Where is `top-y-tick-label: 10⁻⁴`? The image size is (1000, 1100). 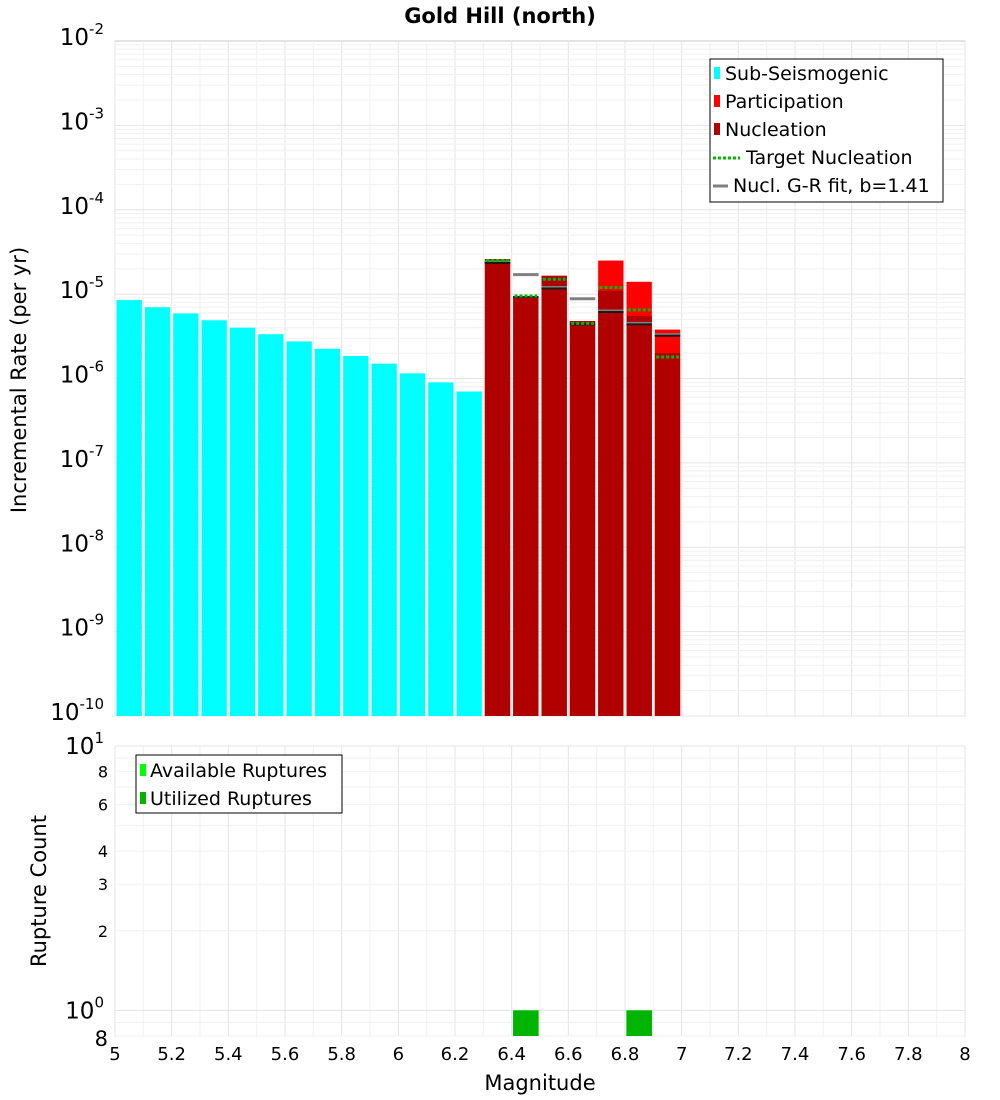 top-y-tick-label: 10⁻⁴ is located at coordinates (82, 204).